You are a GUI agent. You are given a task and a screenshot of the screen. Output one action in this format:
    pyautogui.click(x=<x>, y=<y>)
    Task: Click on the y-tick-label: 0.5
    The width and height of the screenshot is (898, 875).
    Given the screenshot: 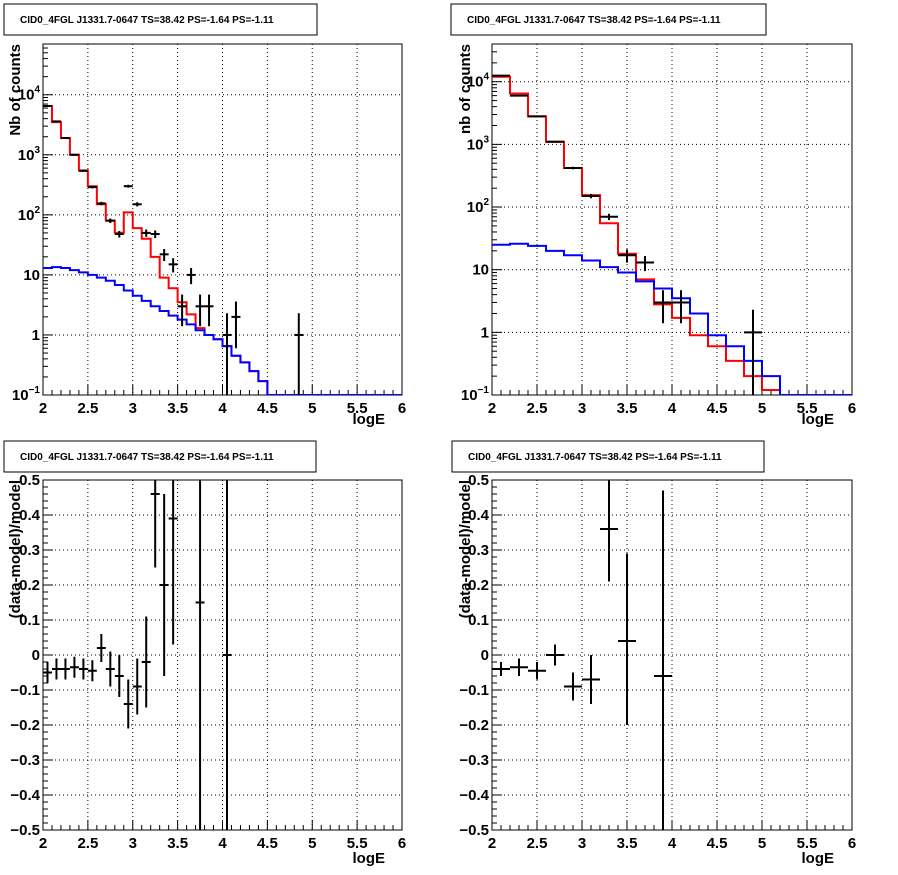 What is the action you would take?
    pyautogui.click(x=478, y=480)
    